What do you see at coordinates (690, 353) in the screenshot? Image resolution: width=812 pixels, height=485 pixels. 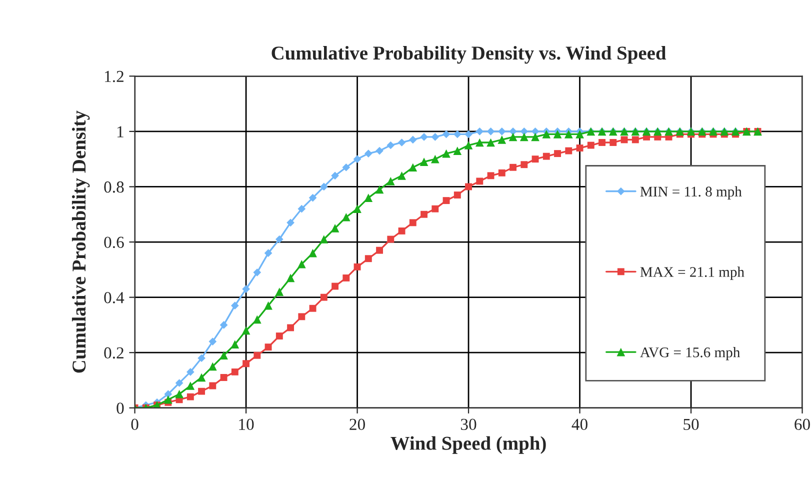 I see `legend-label: AVG = 15.6 mph` at bounding box center [690, 353].